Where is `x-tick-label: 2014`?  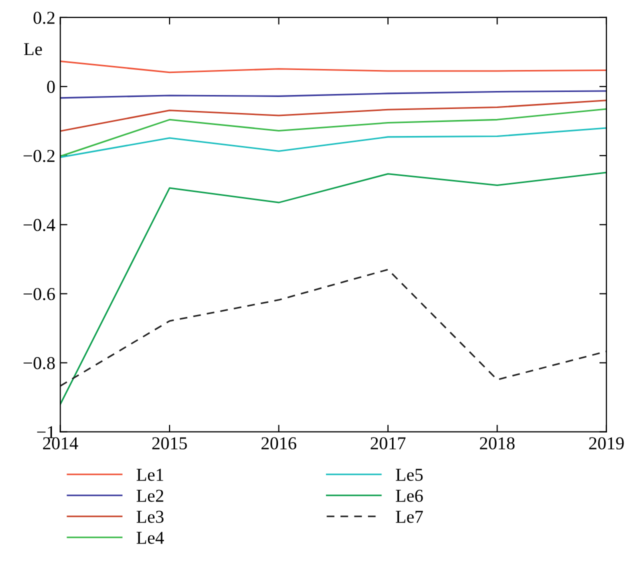
x-tick-label: 2014 is located at coordinates (60, 443).